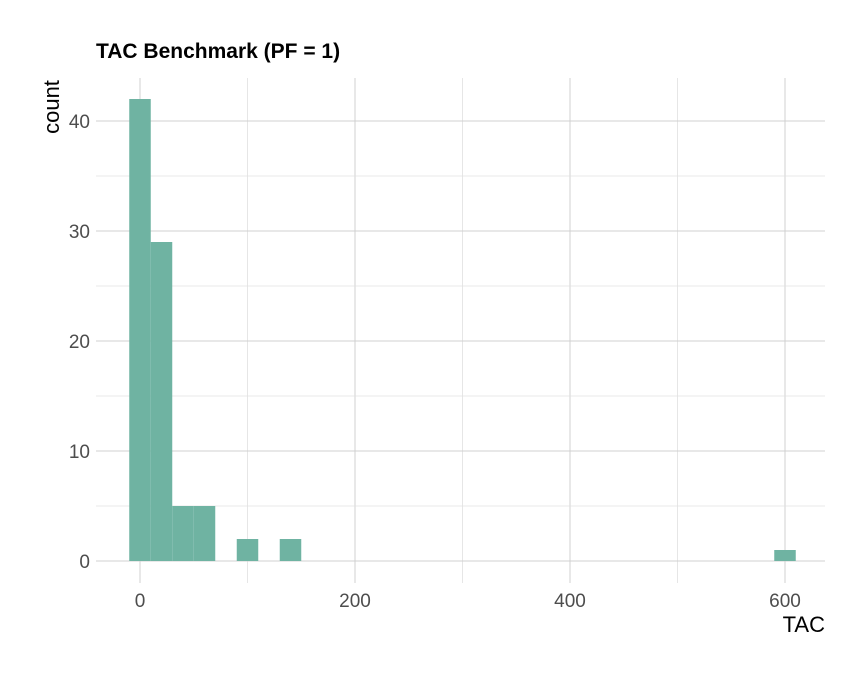 This screenshot has width=865, height=676. I want to click on x-axis-title: TAC, so click(804, 624).